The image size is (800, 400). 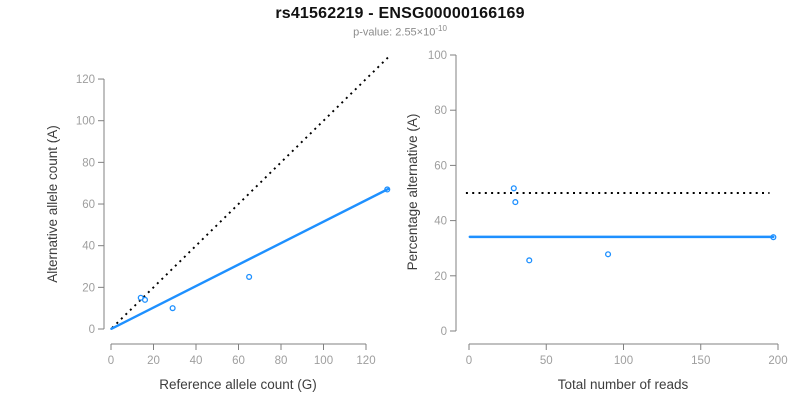 What do you see at coordinates (394, 32) in the screenshot?
I see `p-value-text: p-value: 2.55×10` at bounding box center [394, 32].